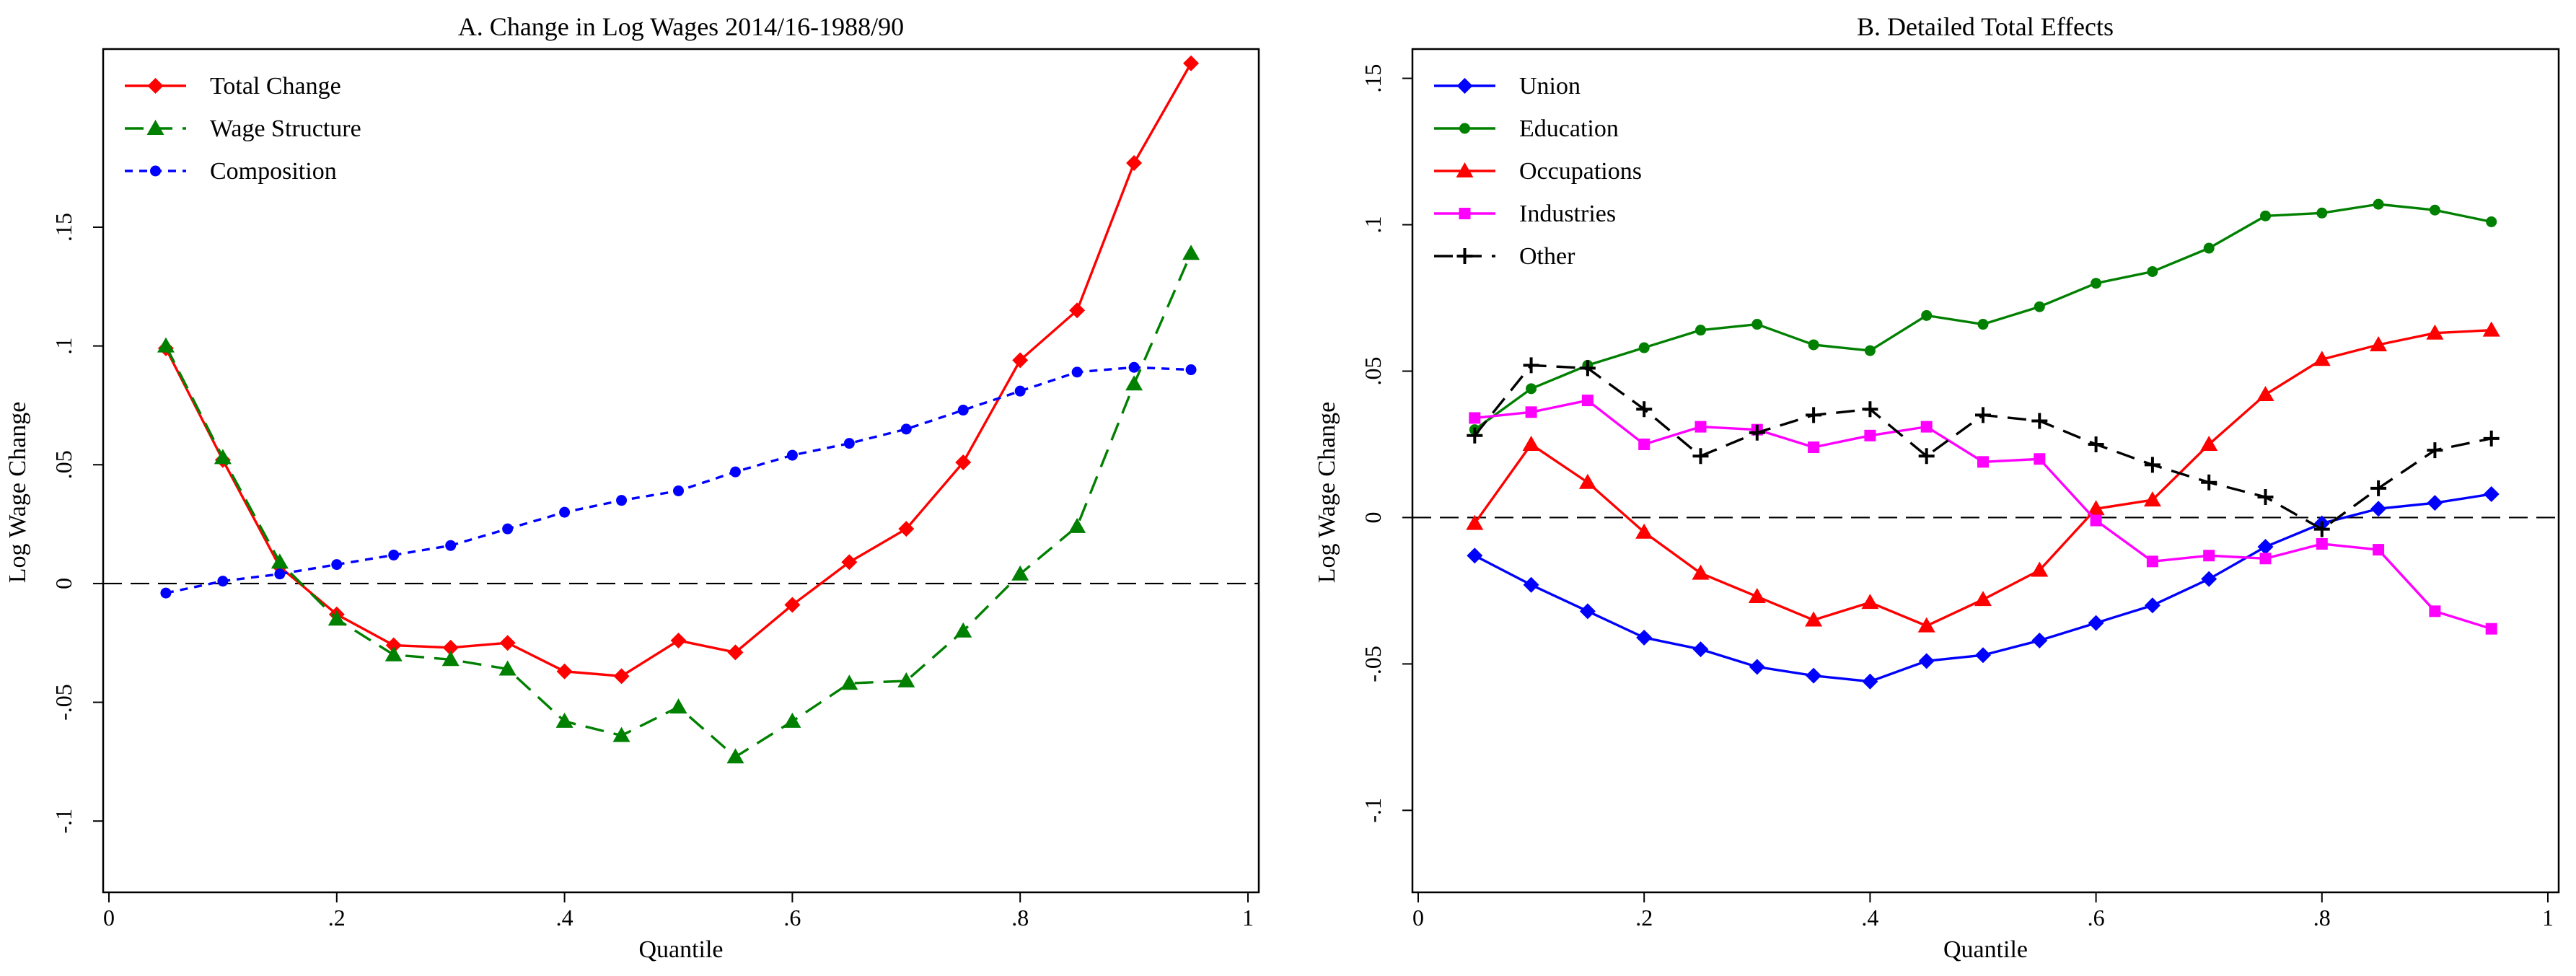 Image resolution: width=2576 pixels, height=976 pixels. Describe the element at coordinates (17, 493) in the screenshot. I see `y-axis-label: Log Wage Change` at that location.